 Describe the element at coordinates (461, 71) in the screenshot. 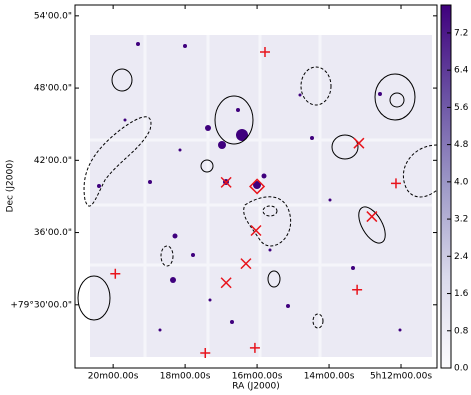

I see `colorbar-tick-label: 6.4` at that location.